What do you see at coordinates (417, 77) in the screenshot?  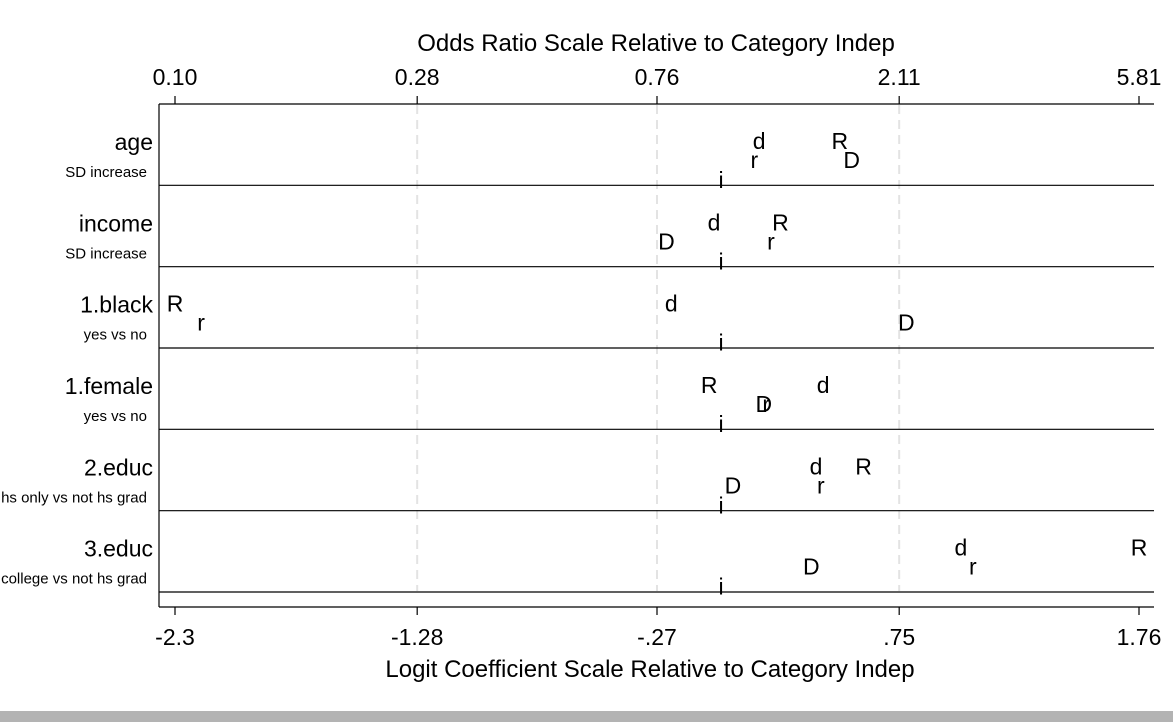 I see `top-tick-label: 0.28` at bounding box center [417, 77].